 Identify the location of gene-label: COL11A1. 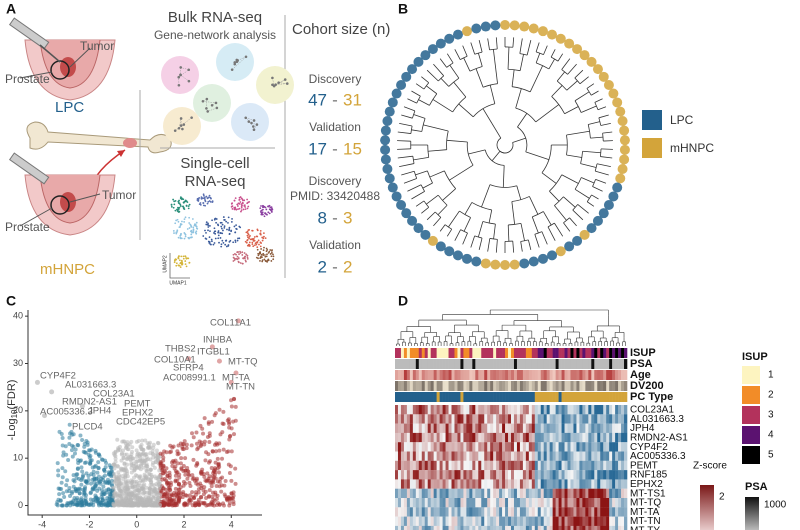
(230, 323).